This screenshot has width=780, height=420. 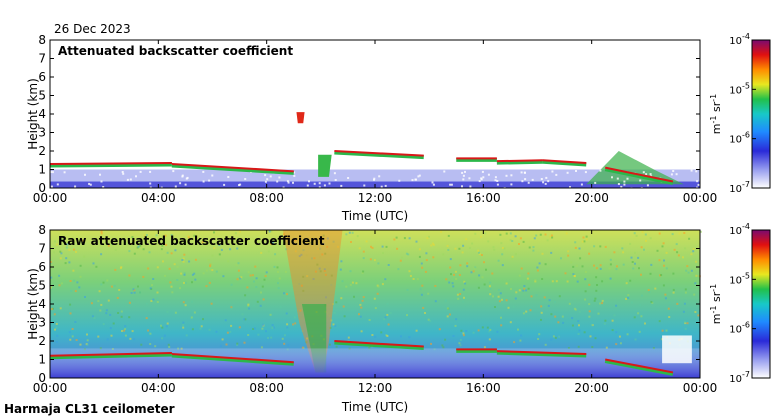 What do you see at coordinates (42, 40) in the screenshot?
I see `y-tick-label: 8` at bounding box center [42, 40].